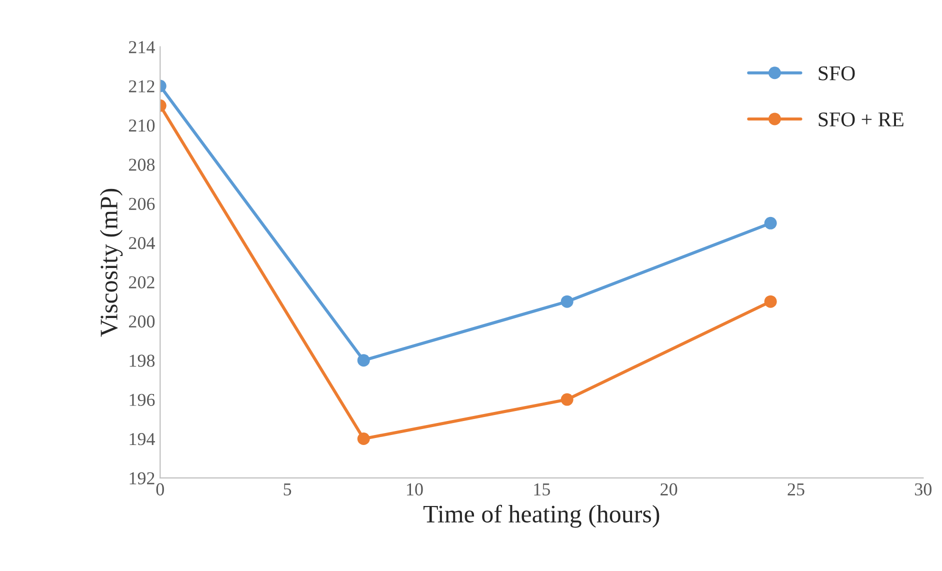  What do you see at coordinates (542, 489) in the screenshot?
I see `x-tick-label: 15` at bounding box center [542, 489].